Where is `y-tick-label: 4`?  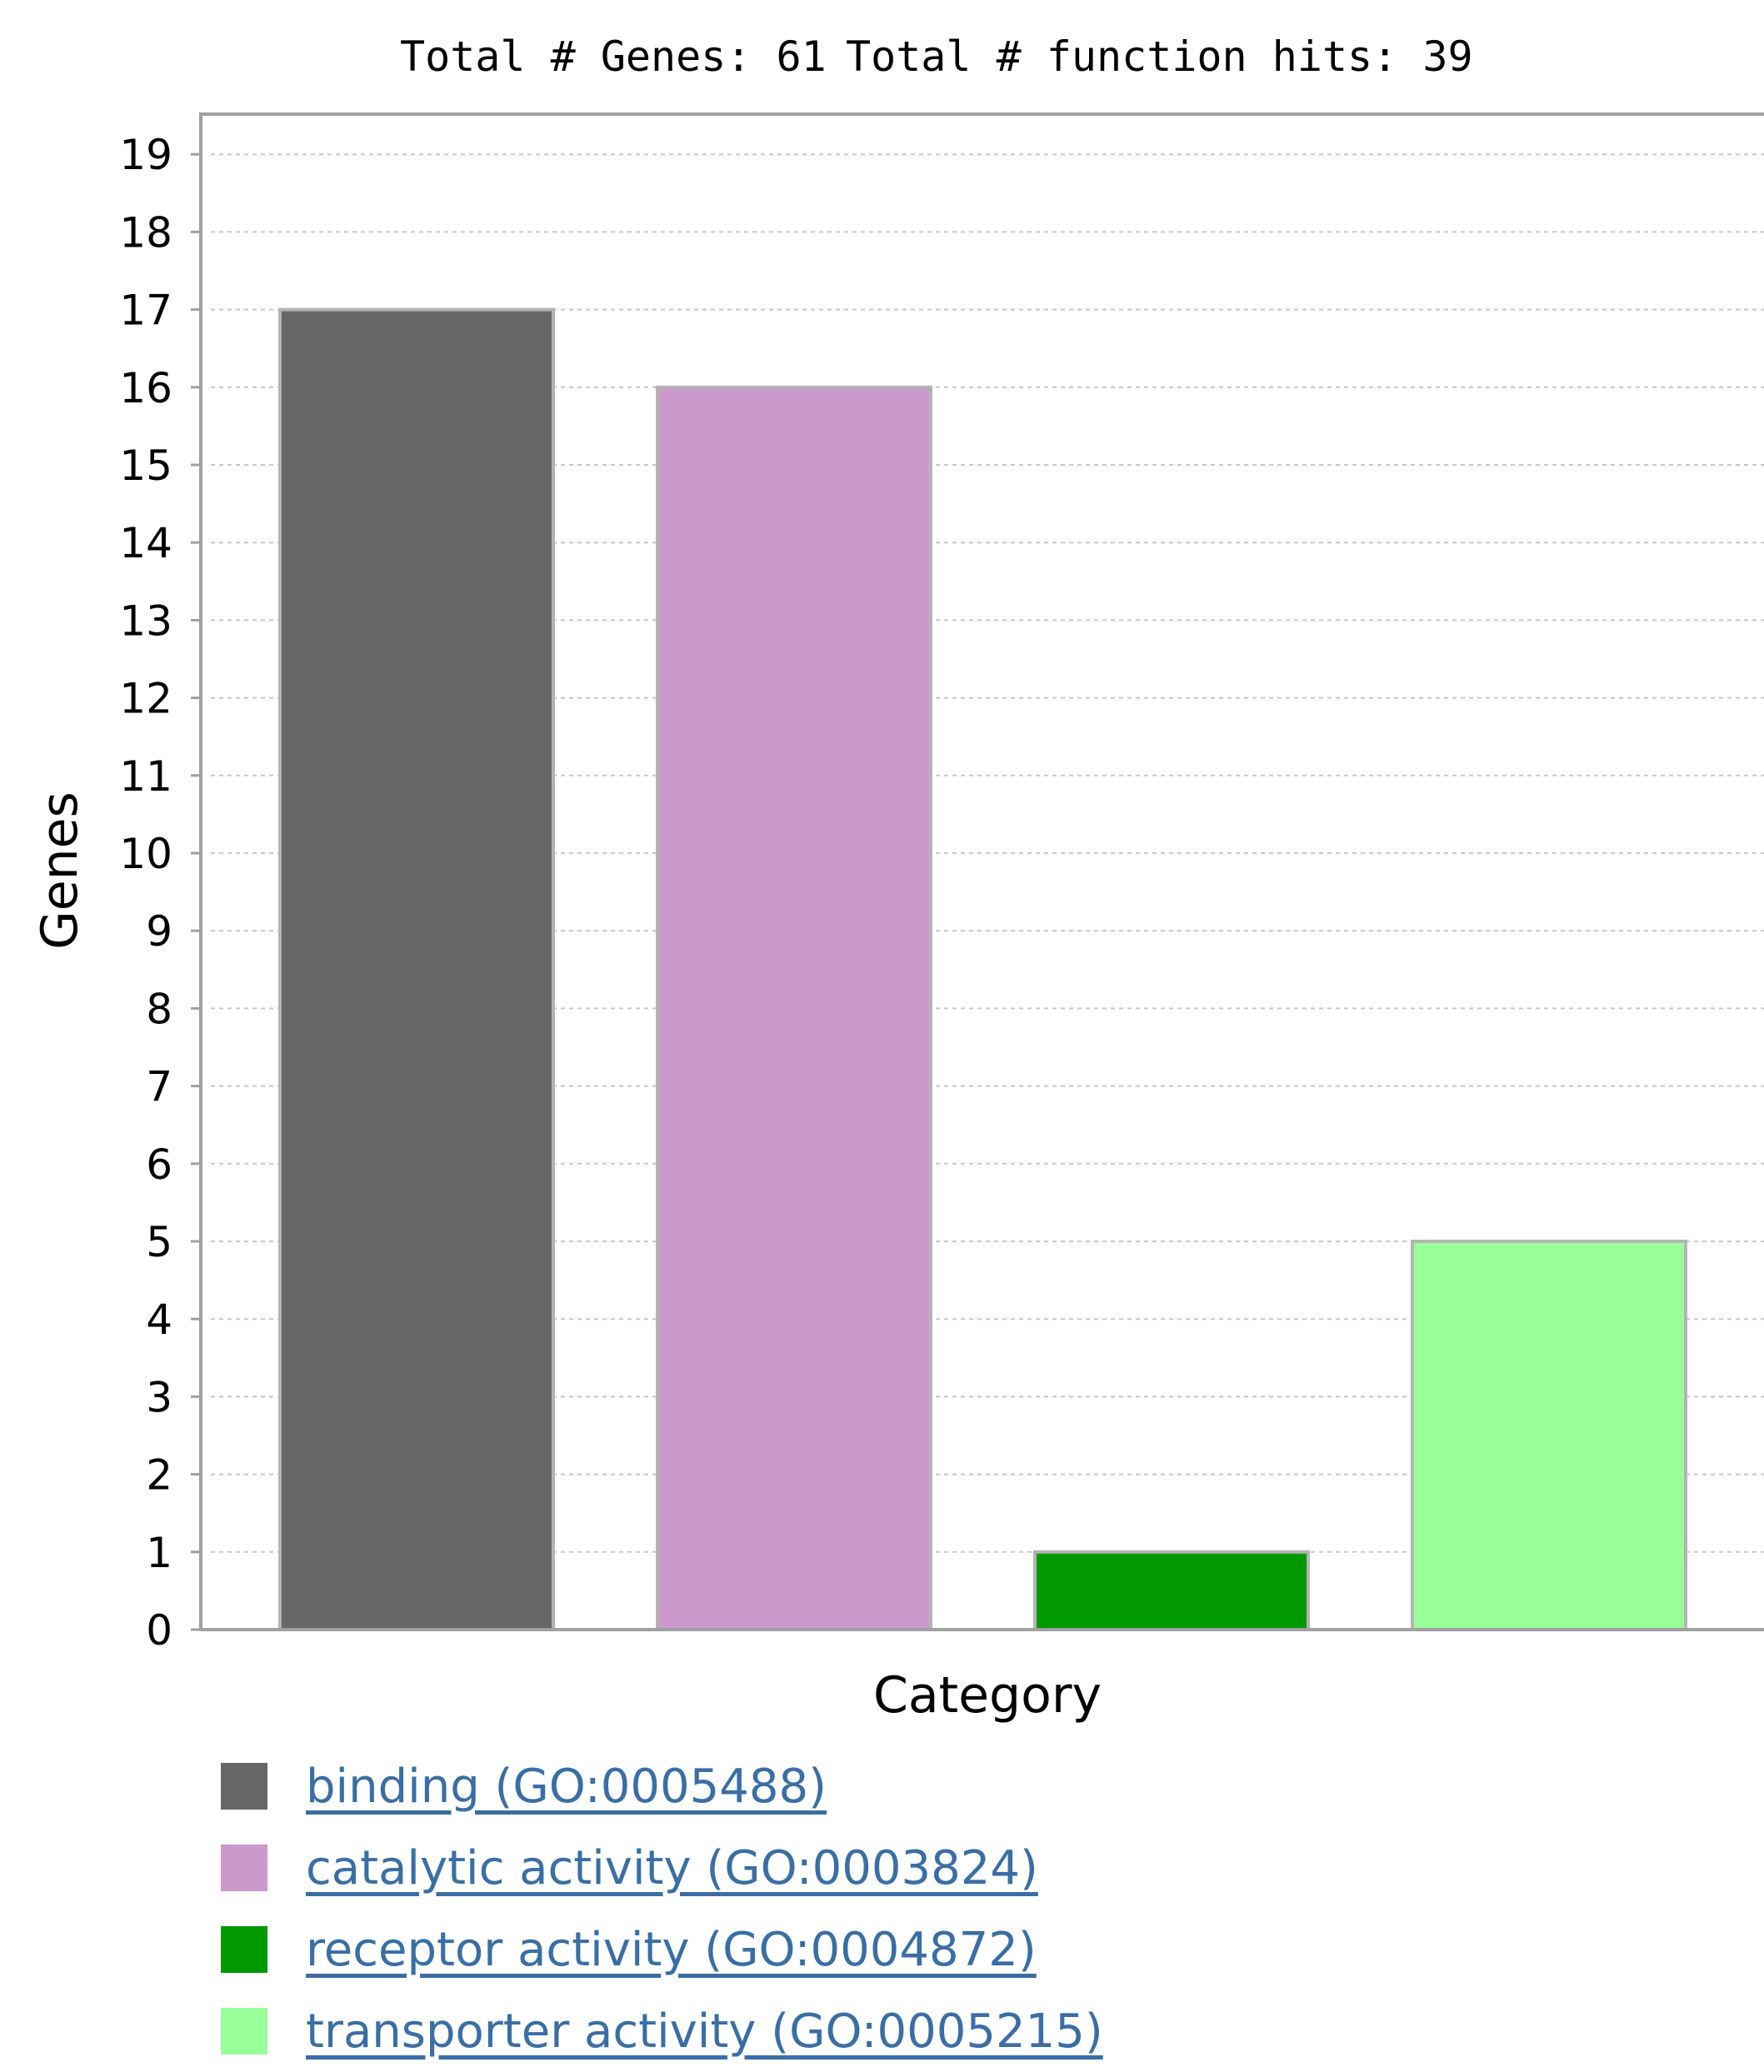 y-tick-label: 4 is located at coordinates (159, 1320).